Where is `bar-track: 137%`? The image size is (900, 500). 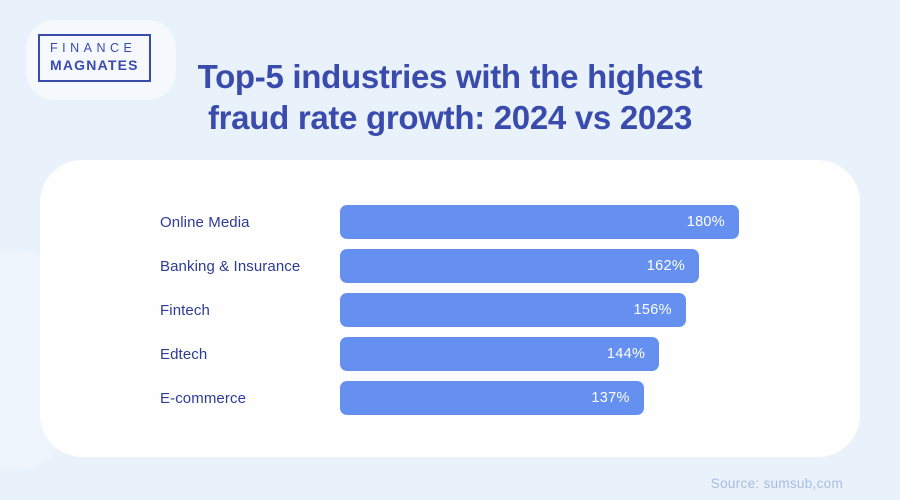 bar-track: 137% is located at coordinates (539, 398).